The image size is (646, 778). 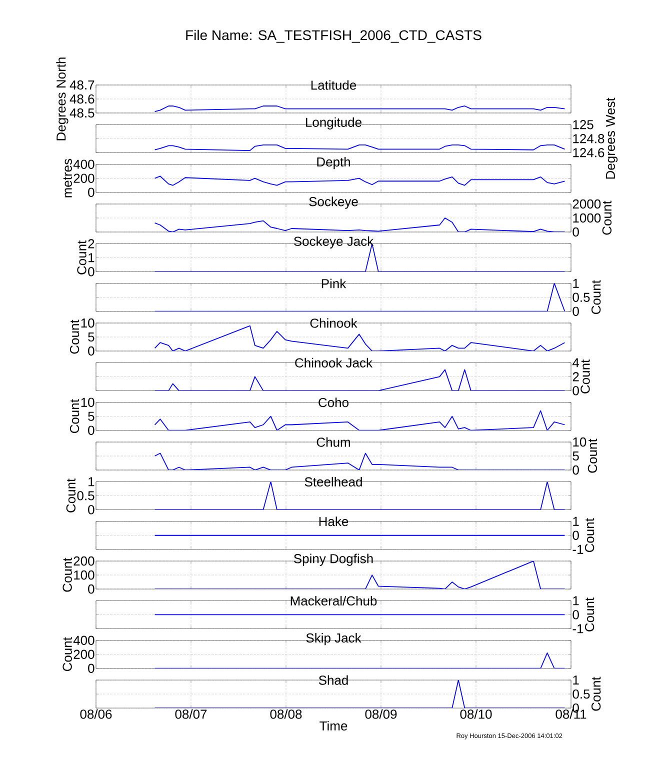 I want to click on x-tick-label: 08/09, so click(x=381, y=714).